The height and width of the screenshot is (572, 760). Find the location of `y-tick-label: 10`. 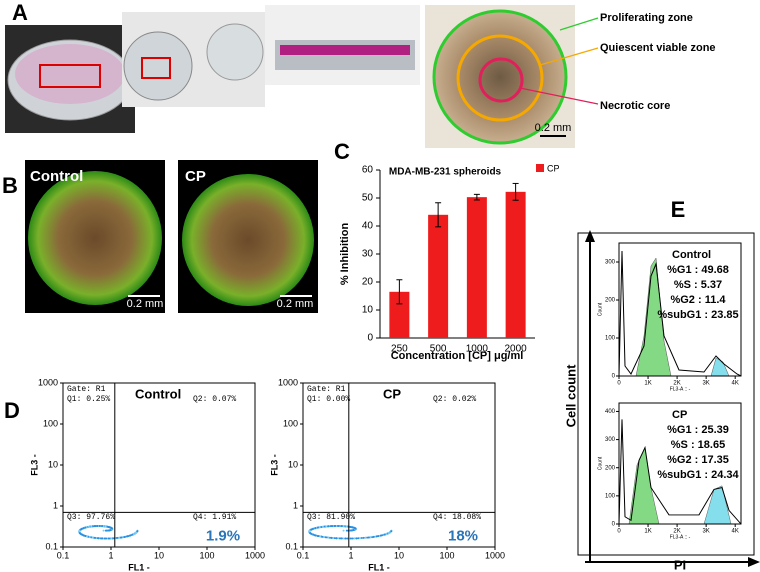

y-tick-label: 10 is located at coordinates (293, 464).